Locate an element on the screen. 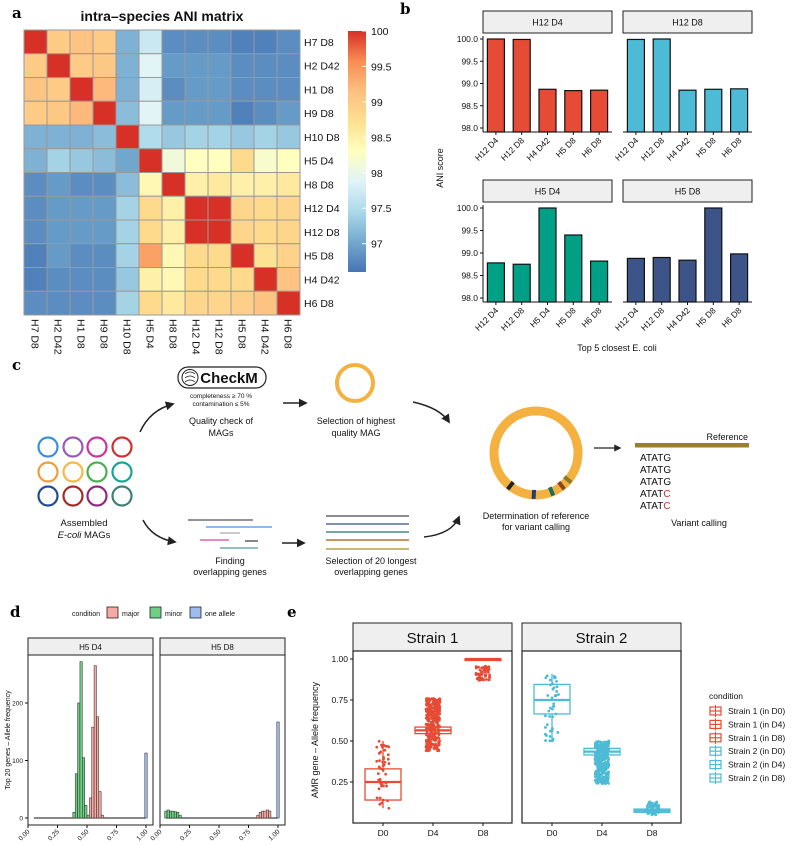  heatmap-col-label: H4 D42 is located at coordinates (265, 337).